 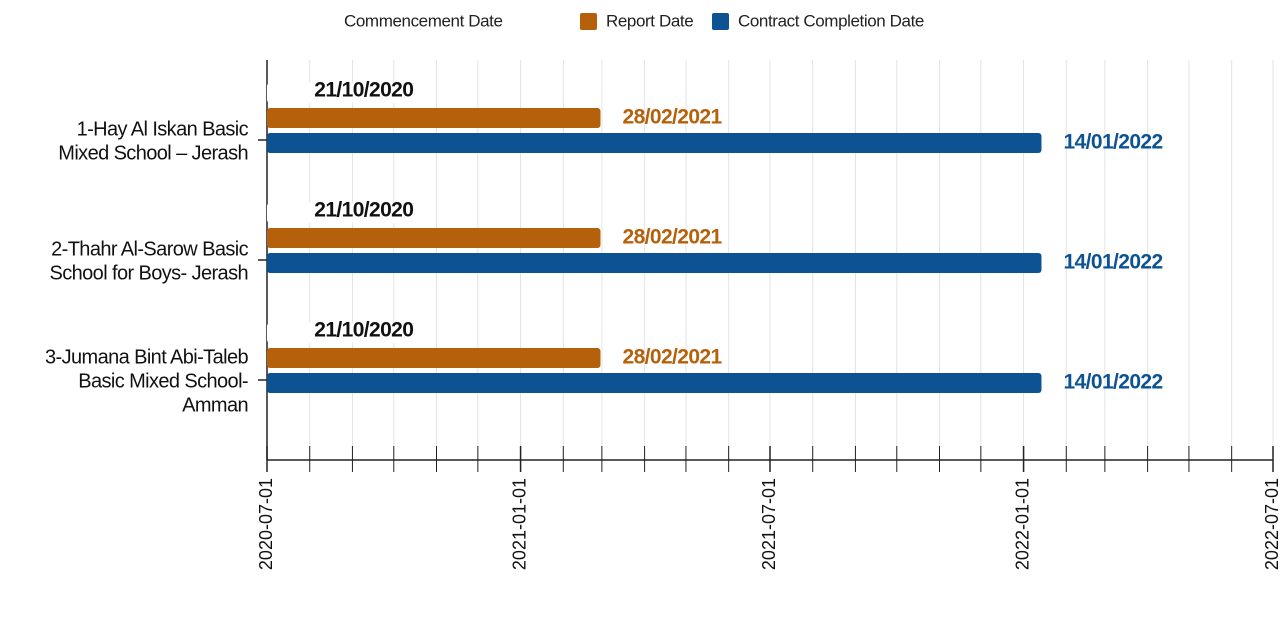 I want to click on category-label: 1-Hay Al Iskan Basic, so click(x=163, y=129).